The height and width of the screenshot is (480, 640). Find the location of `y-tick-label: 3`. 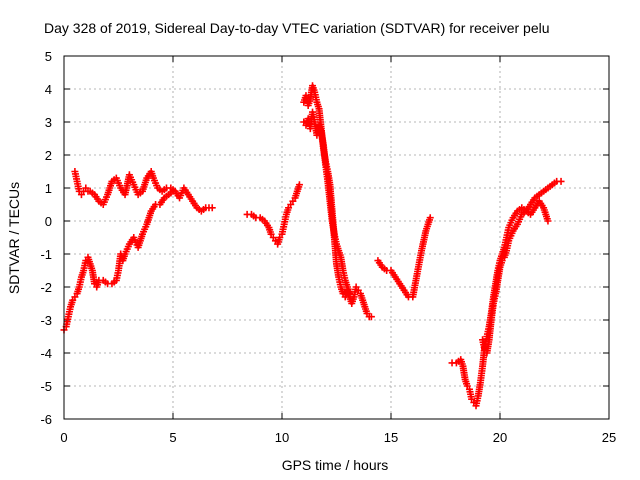

y-tick-label: 3 is located at coordinates (48, 122).